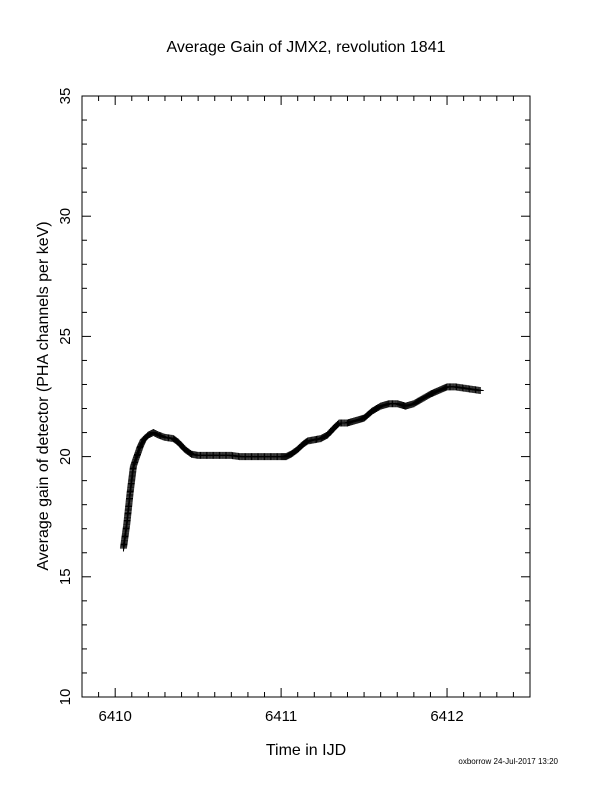 The image size is (612, 792). What do you see at coordinates (65, 397) in the screenshot?
I see `y-tick-labels: 10 15 20 25 30 35` at bounding box center [65, 397].